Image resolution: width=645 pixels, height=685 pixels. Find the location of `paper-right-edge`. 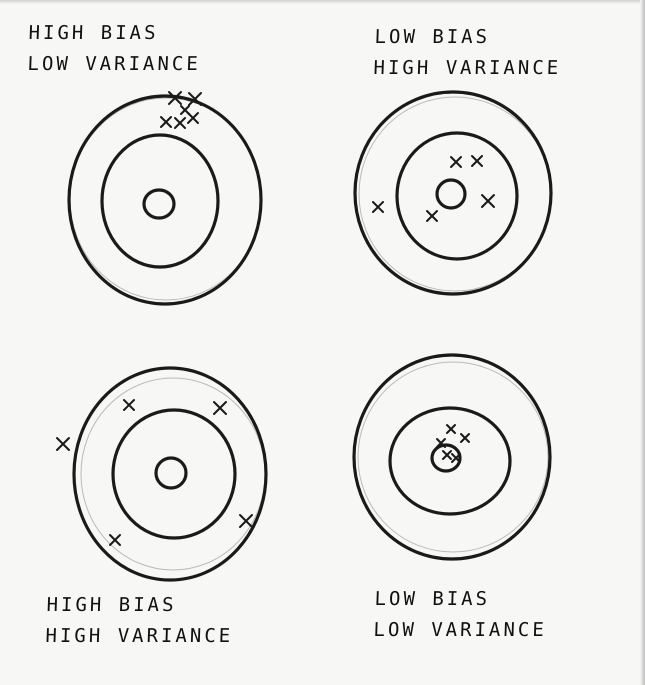

paper-right-edge is located at coordinates (642, 342).